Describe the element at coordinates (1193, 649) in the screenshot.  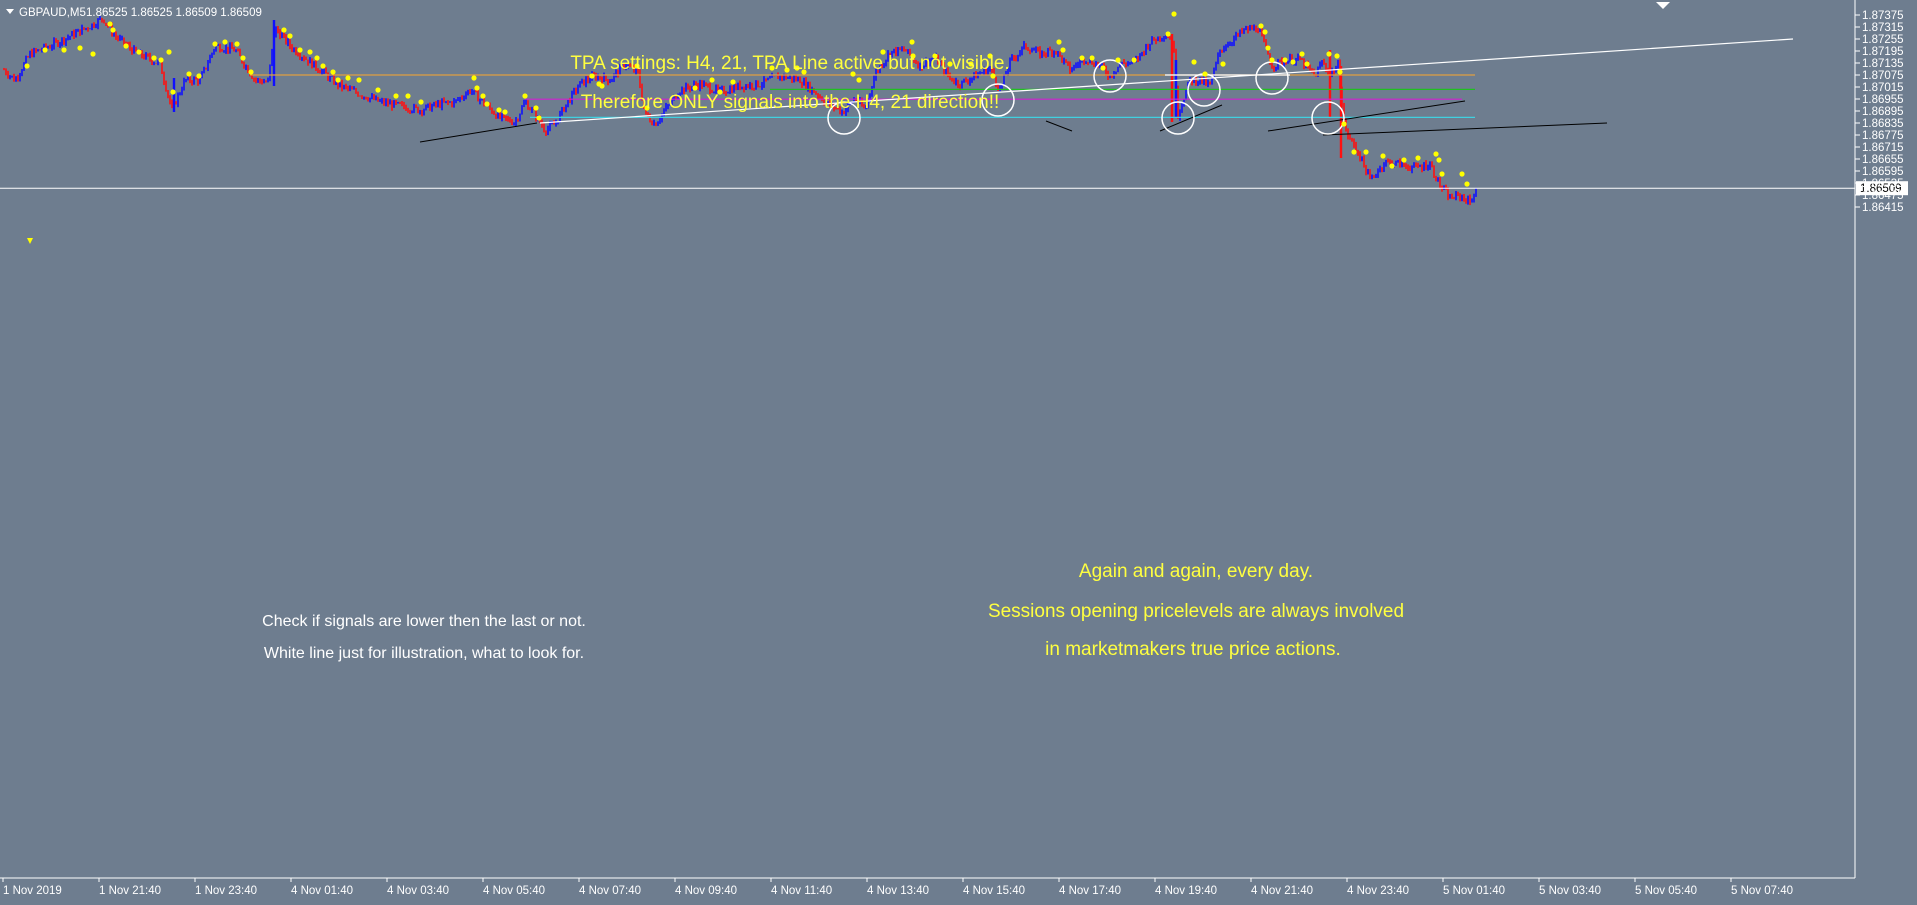
I see `annotation-marketmakers: in marketmakers true price actions.` at that location.